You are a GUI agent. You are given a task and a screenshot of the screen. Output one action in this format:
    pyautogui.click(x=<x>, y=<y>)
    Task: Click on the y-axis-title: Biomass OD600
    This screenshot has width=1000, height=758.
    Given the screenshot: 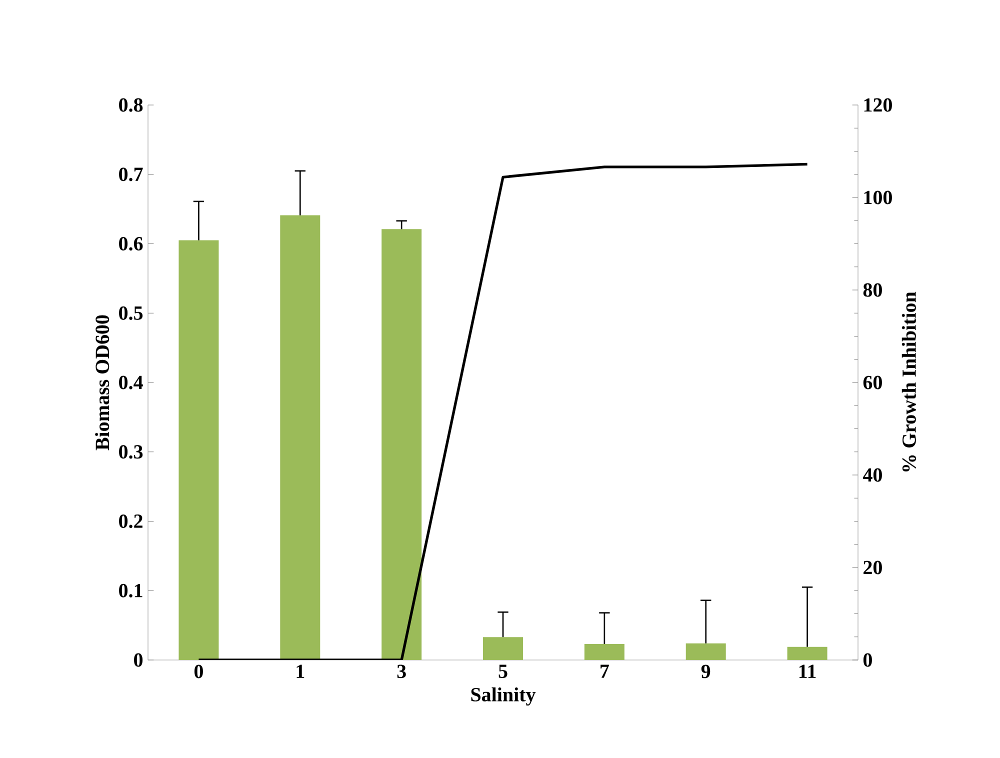 What is the action you would take?
    pyautogui.click(x=102, y=382)
    